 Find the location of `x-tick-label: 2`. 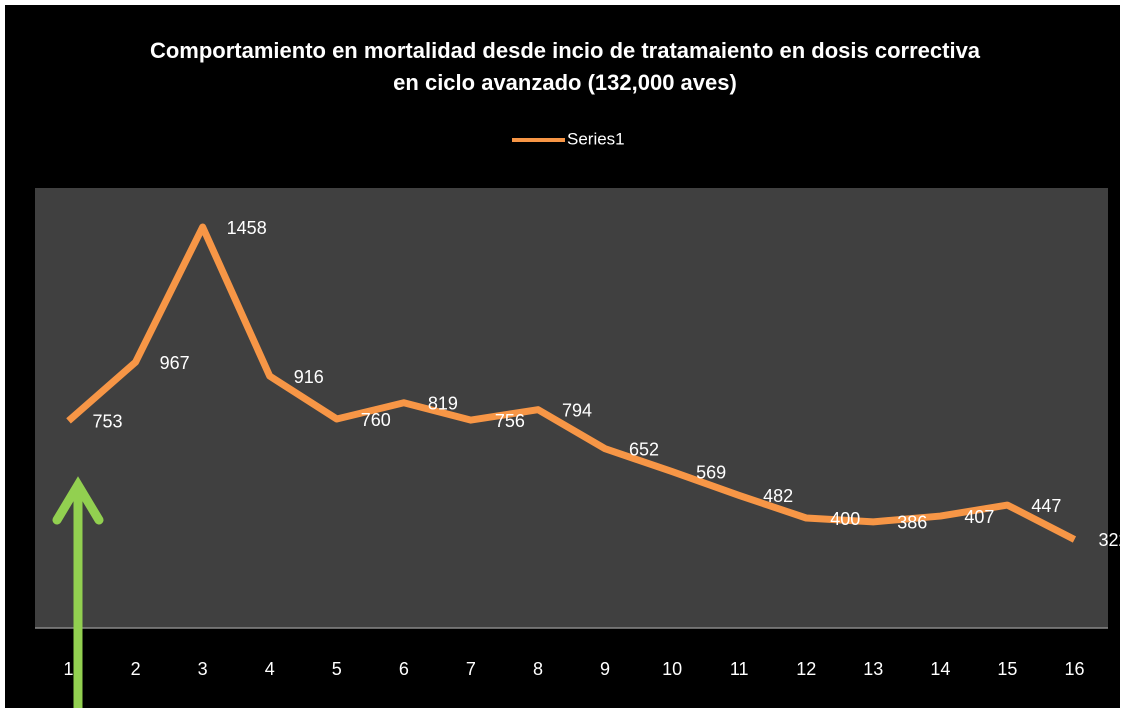

x-tick-label: 2 is located at coordinates (136, 669).